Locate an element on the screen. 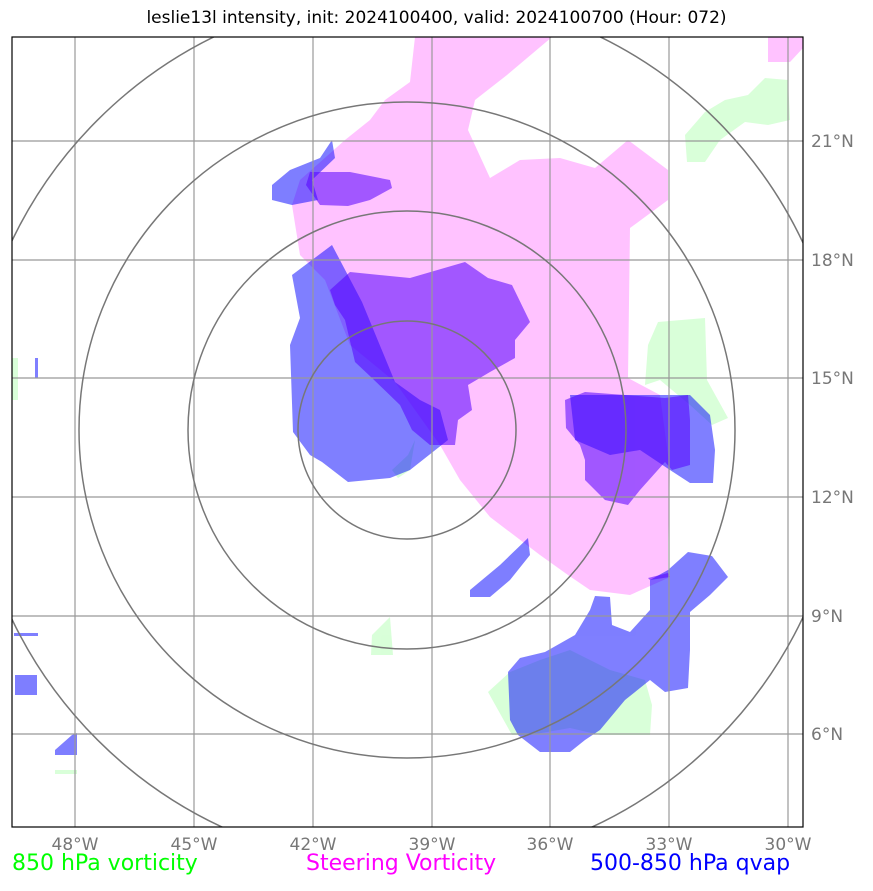 This screenshot has width=873, height=891. lon-tick-label: 48°W is located at coordinates (75, 845).